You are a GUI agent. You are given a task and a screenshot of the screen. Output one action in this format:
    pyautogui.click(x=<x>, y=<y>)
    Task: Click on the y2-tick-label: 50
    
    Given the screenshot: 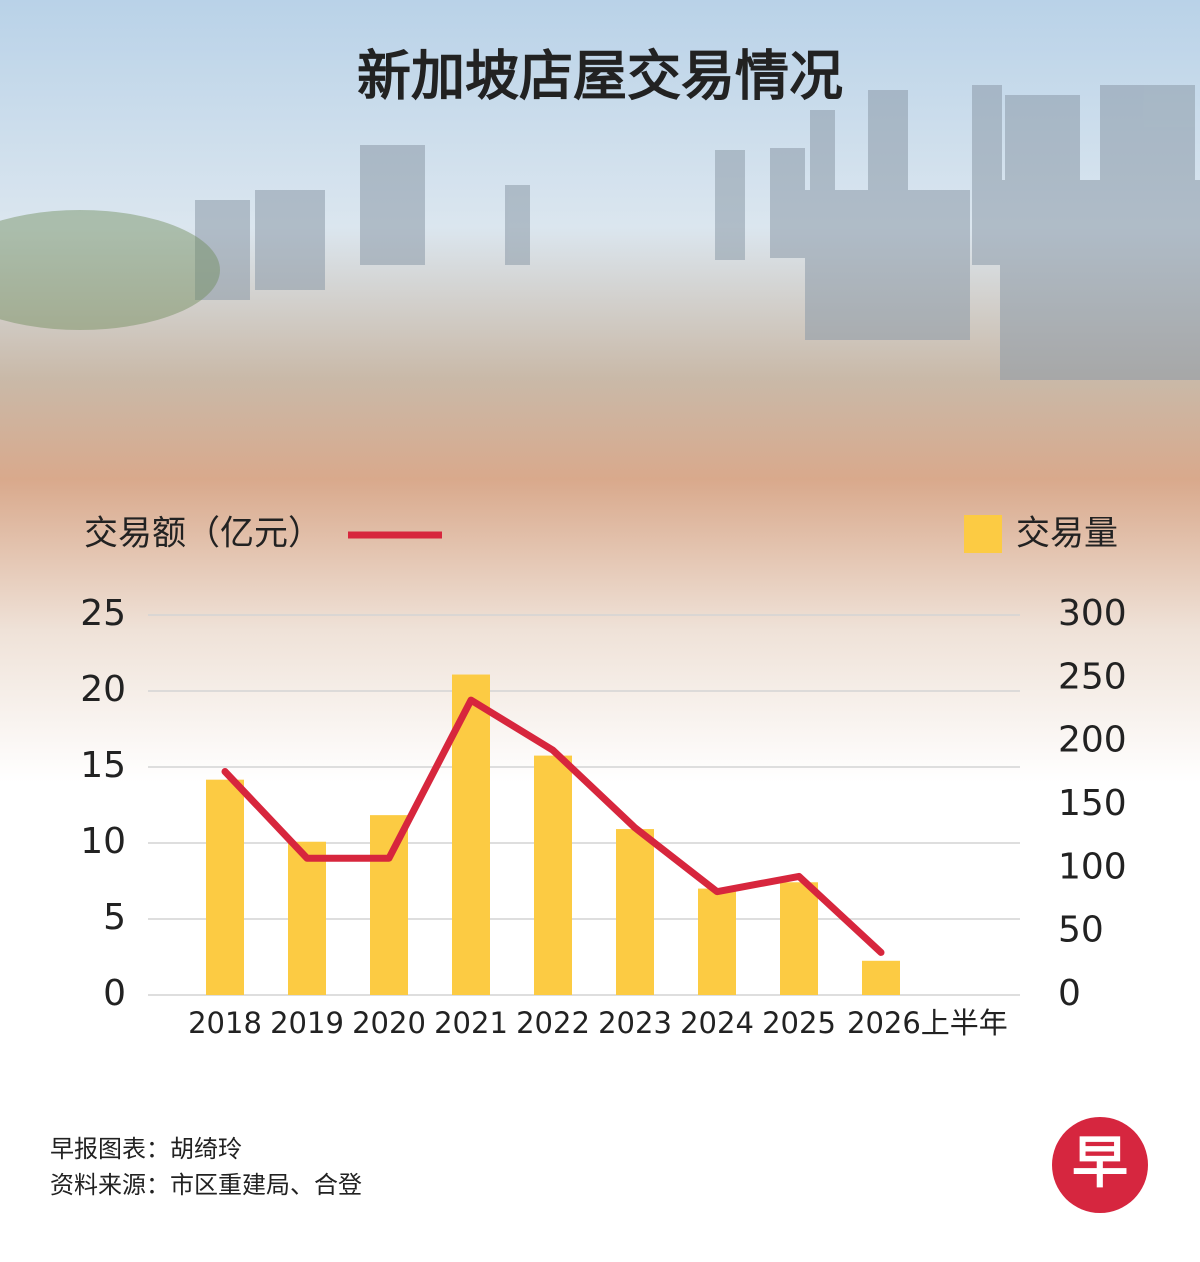 What is the action you would take?
    pyautogui.click(x=1081, y=930)
    